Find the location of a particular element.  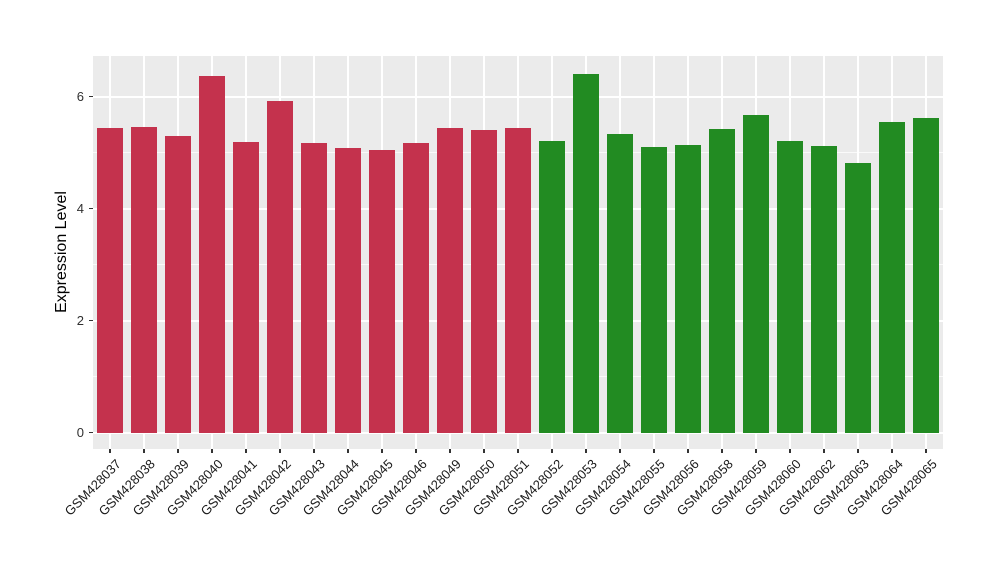

bar-GSM428046 is located at coordinates (416, 287).